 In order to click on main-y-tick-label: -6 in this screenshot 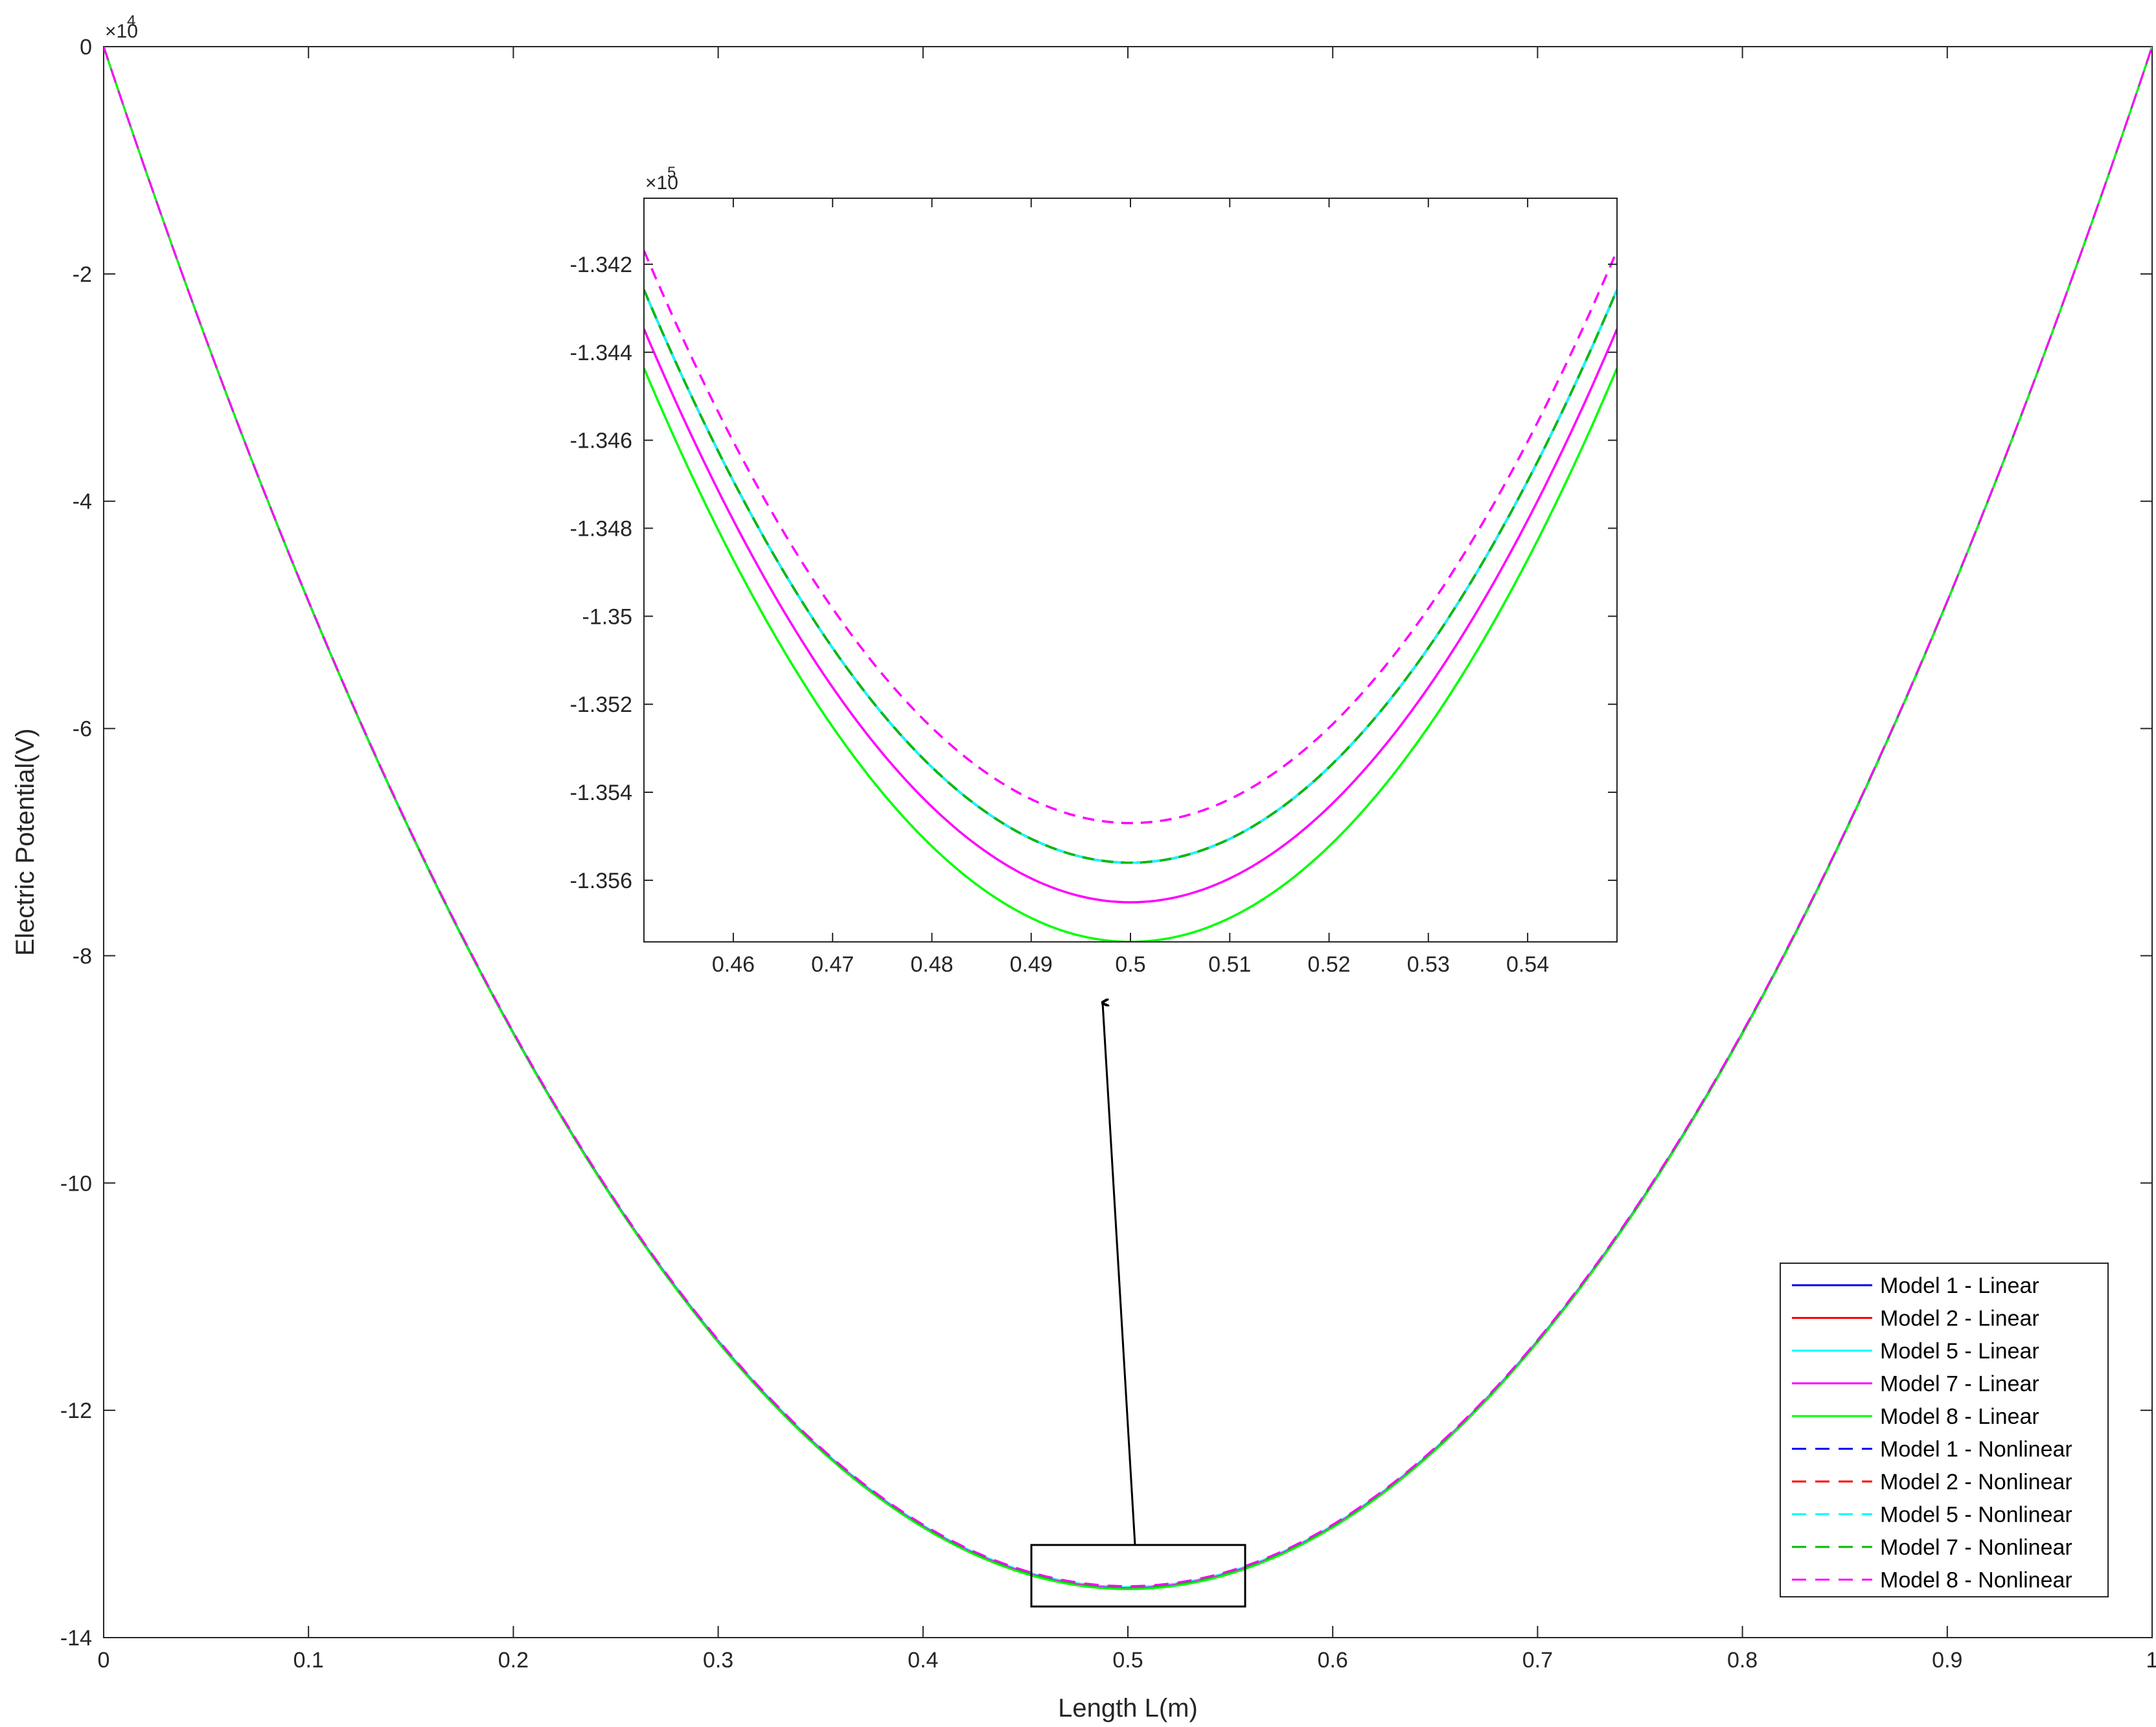, I will do `click(82, 729)`.